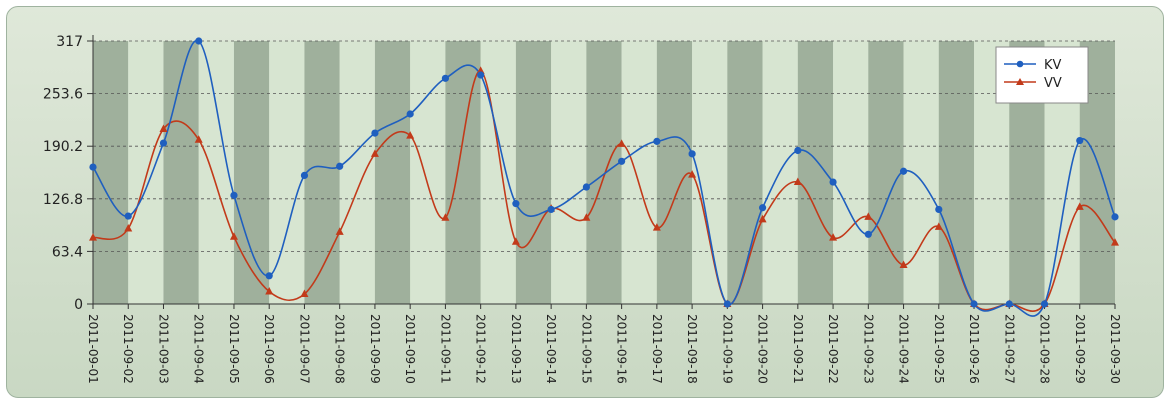 Image resolution: width=1172 pixels, height=405 pixels. Describe the element at coordinates (93, 349) in the screenshot. I see `x-tick-label: 2011-09-01` at that location.